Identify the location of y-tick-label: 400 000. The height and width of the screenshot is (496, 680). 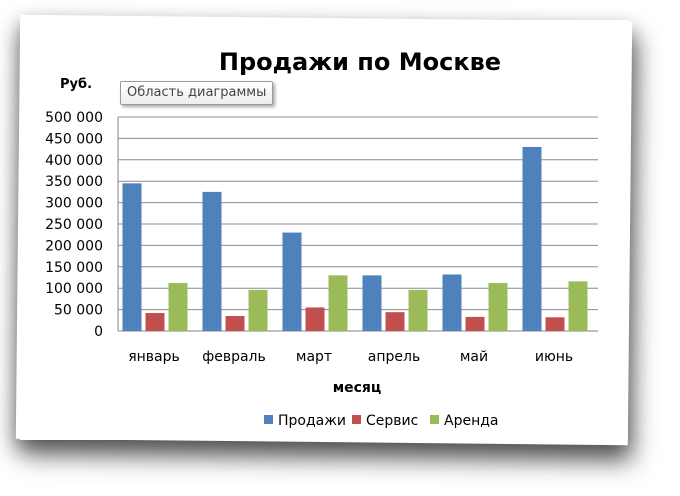
(74, 161).